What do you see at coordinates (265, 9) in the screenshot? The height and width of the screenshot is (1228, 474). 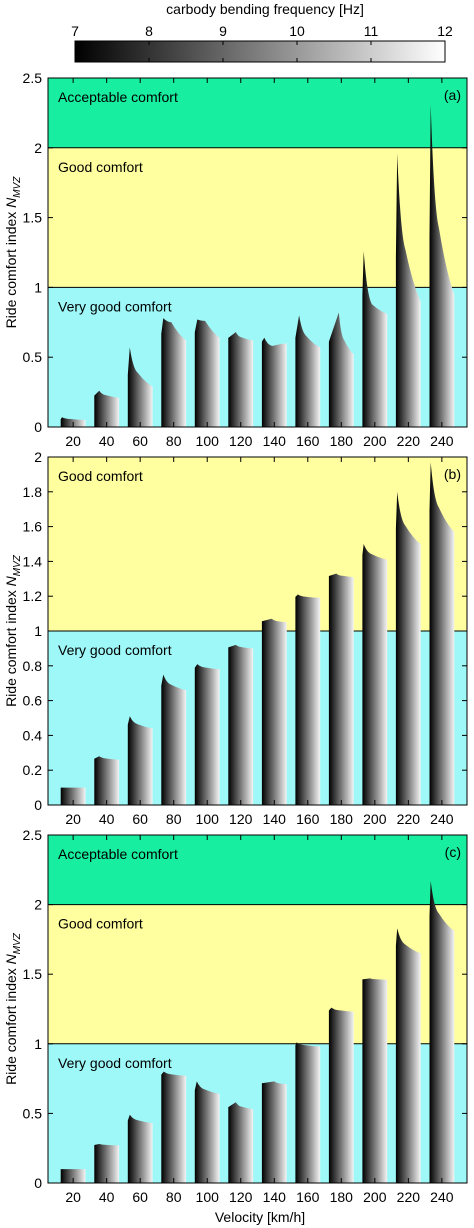 I see `colorbar-label: carbody bending frequency [Hz]` at bounding box center [265, 9].